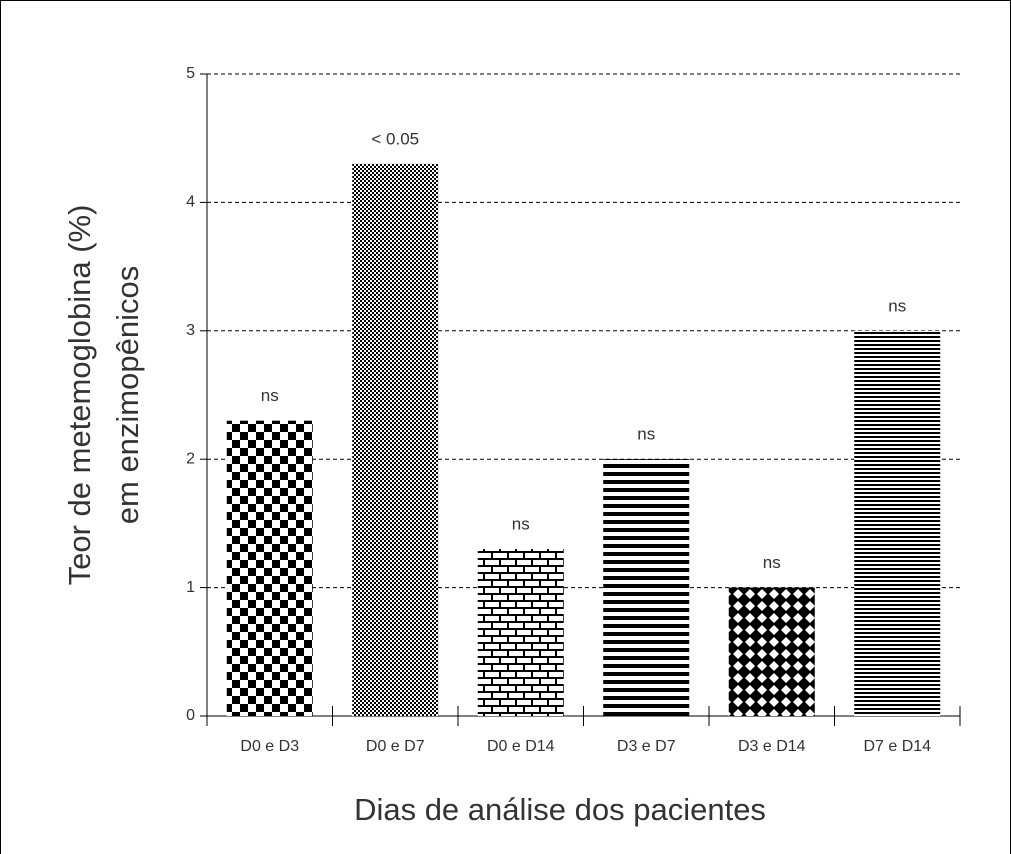 Image resolution: width=1011 pixels, height=854 pixels. I want to click on x-axis-label: Dias de análise dos pacientes, so click(560, 809).